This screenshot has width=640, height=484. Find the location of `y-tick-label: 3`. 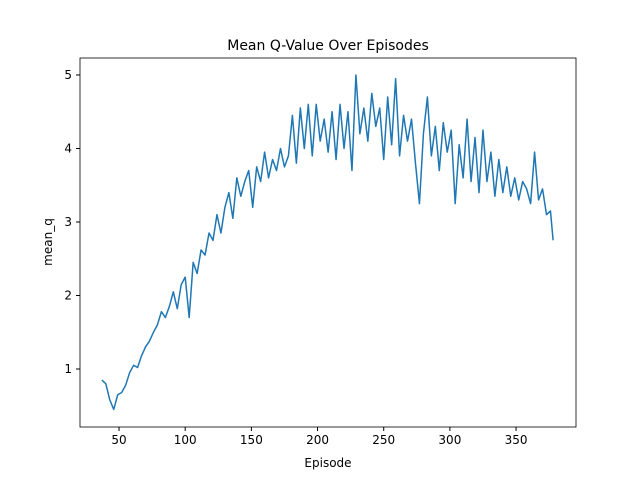

y-tick-label: 3 is located at coordinates (68, 222).